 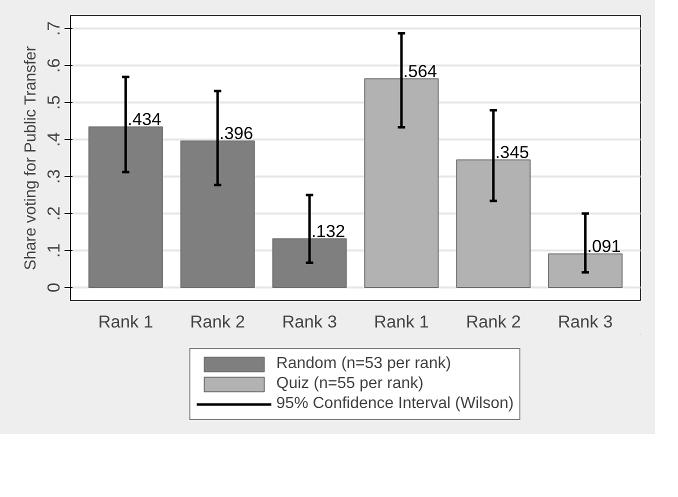 I want to click on text: 95% Confidence Interval (Wilson), so click(x=395, y=404).